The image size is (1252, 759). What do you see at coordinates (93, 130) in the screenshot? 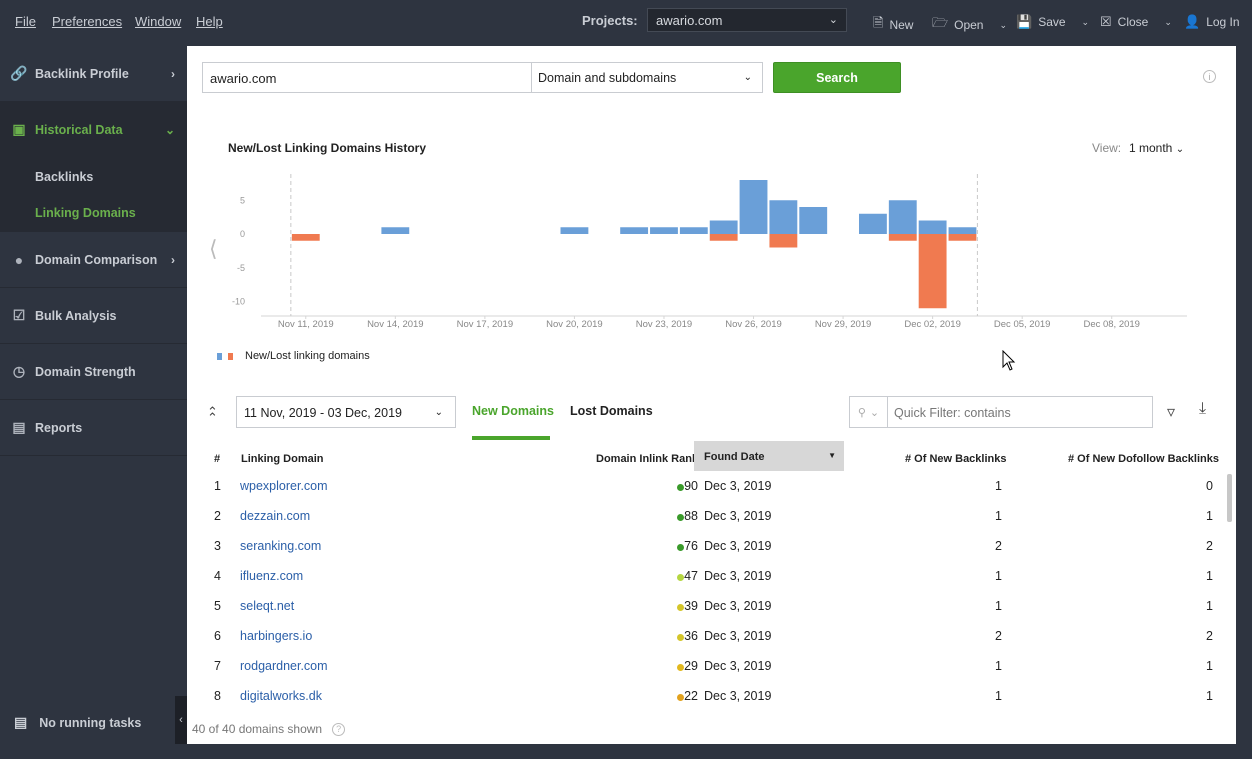
I see `sidebar-item-historical-data: ▣ Historical Data ⌄` at bounding box center [93, 130].